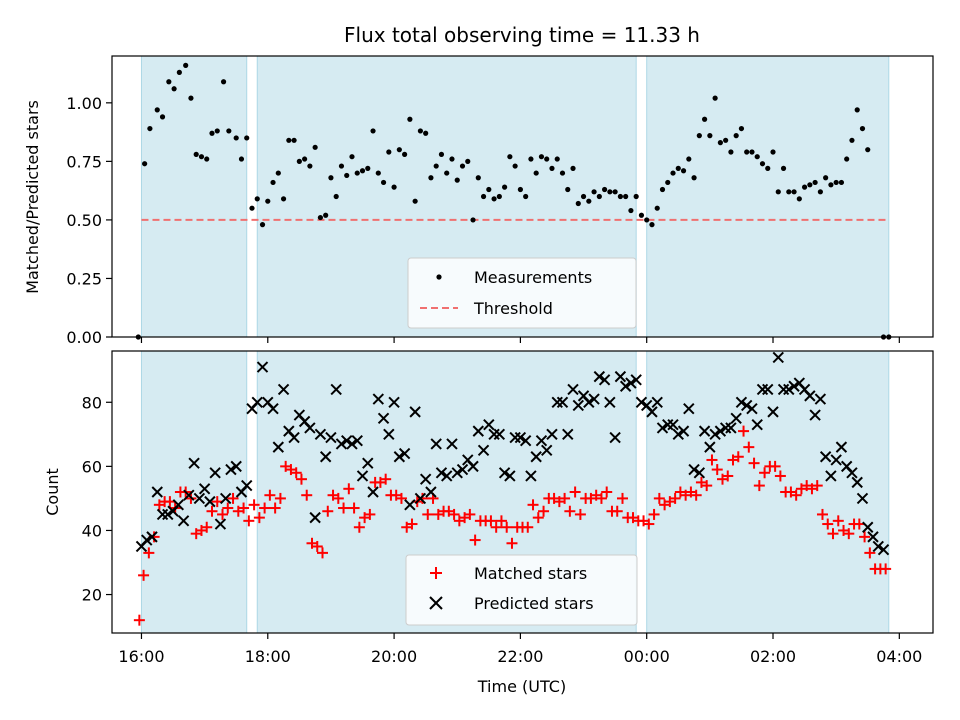  What do you see at coordinates (52, 492) in the screenshot?
I see `bottom-y-axis-label: Count` at bounding box center [52, 492].